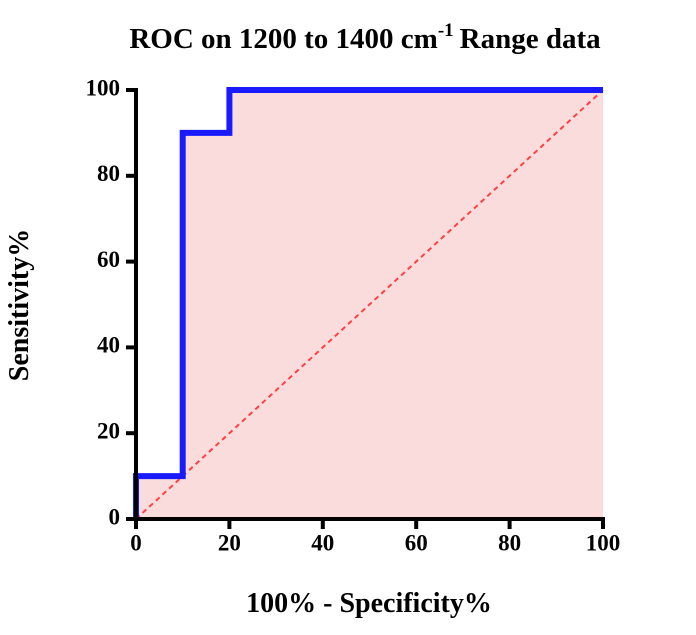 The width and height of the screenshot is (696, 635). What do you see at coordinates (416, 542) in the screenshot?
I see `x-tick-label: 60` at bounding box center [416, 542].